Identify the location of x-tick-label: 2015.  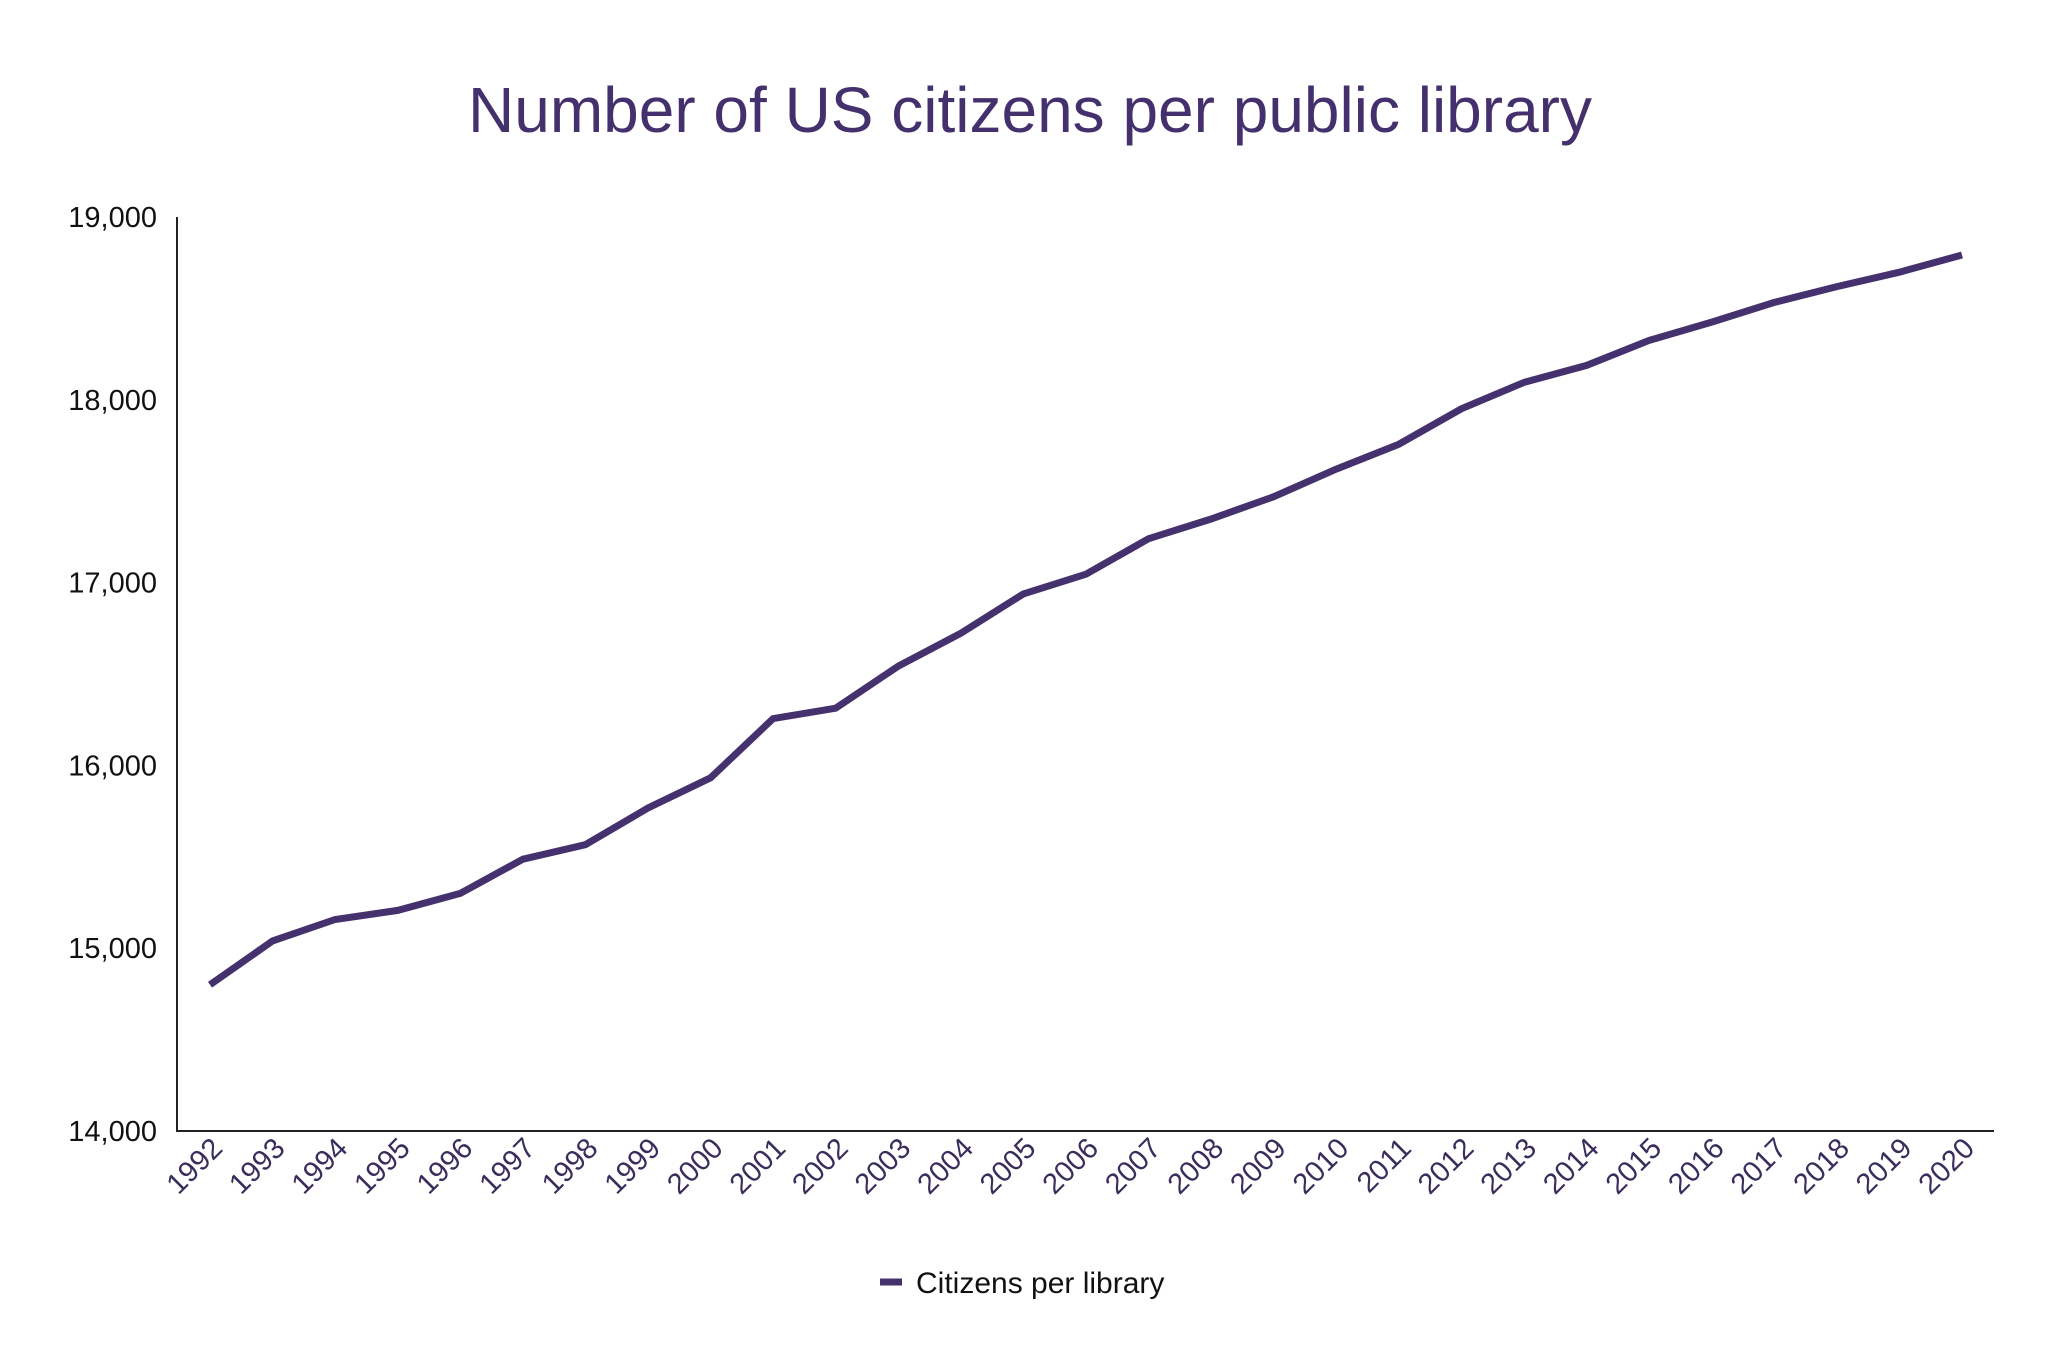
(1634, 1166).